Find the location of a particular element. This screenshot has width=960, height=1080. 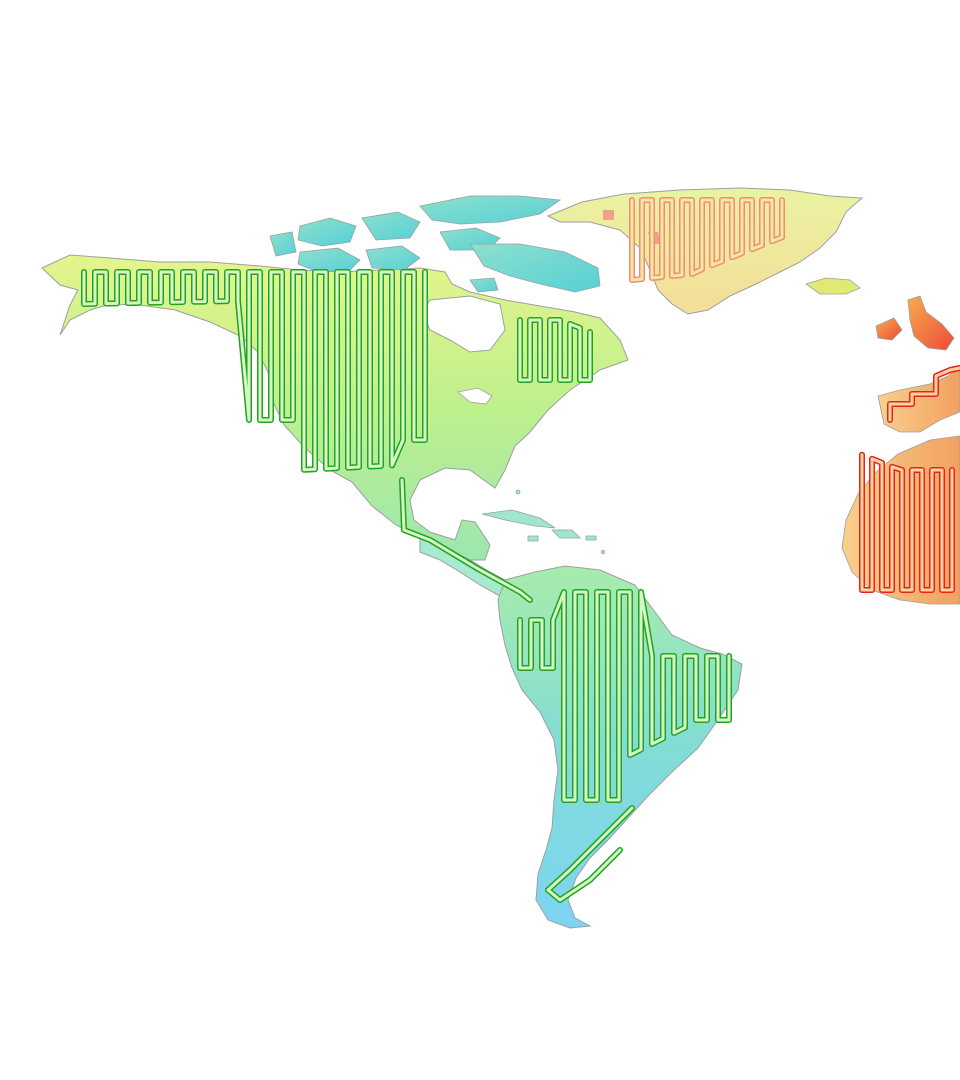

iceland-landmass is located at coordinates (833, 286).